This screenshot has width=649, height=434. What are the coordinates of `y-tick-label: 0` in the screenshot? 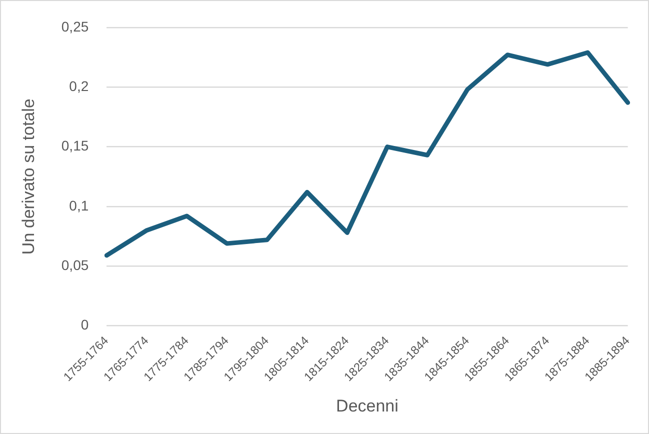 It's located at (84, 324).